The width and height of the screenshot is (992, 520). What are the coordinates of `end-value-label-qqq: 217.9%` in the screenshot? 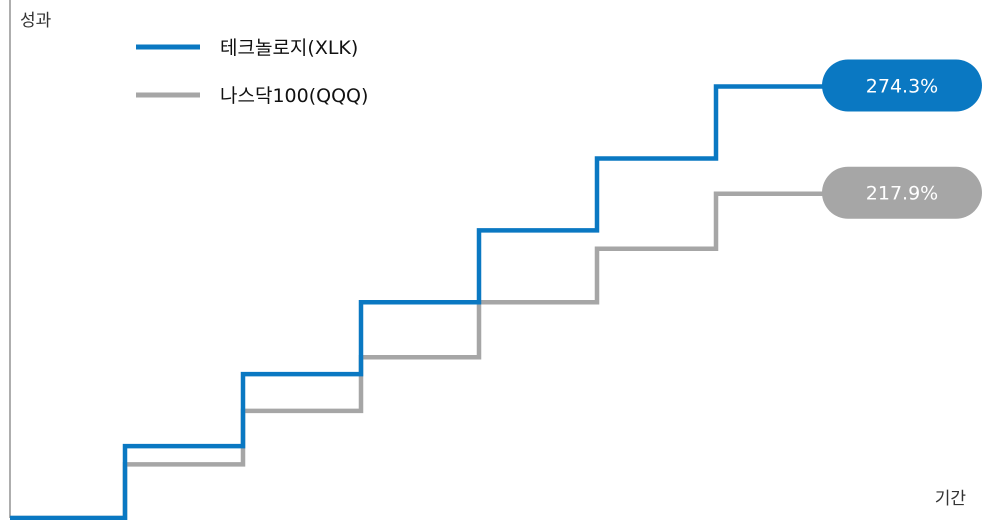 It's located at (902, 194).